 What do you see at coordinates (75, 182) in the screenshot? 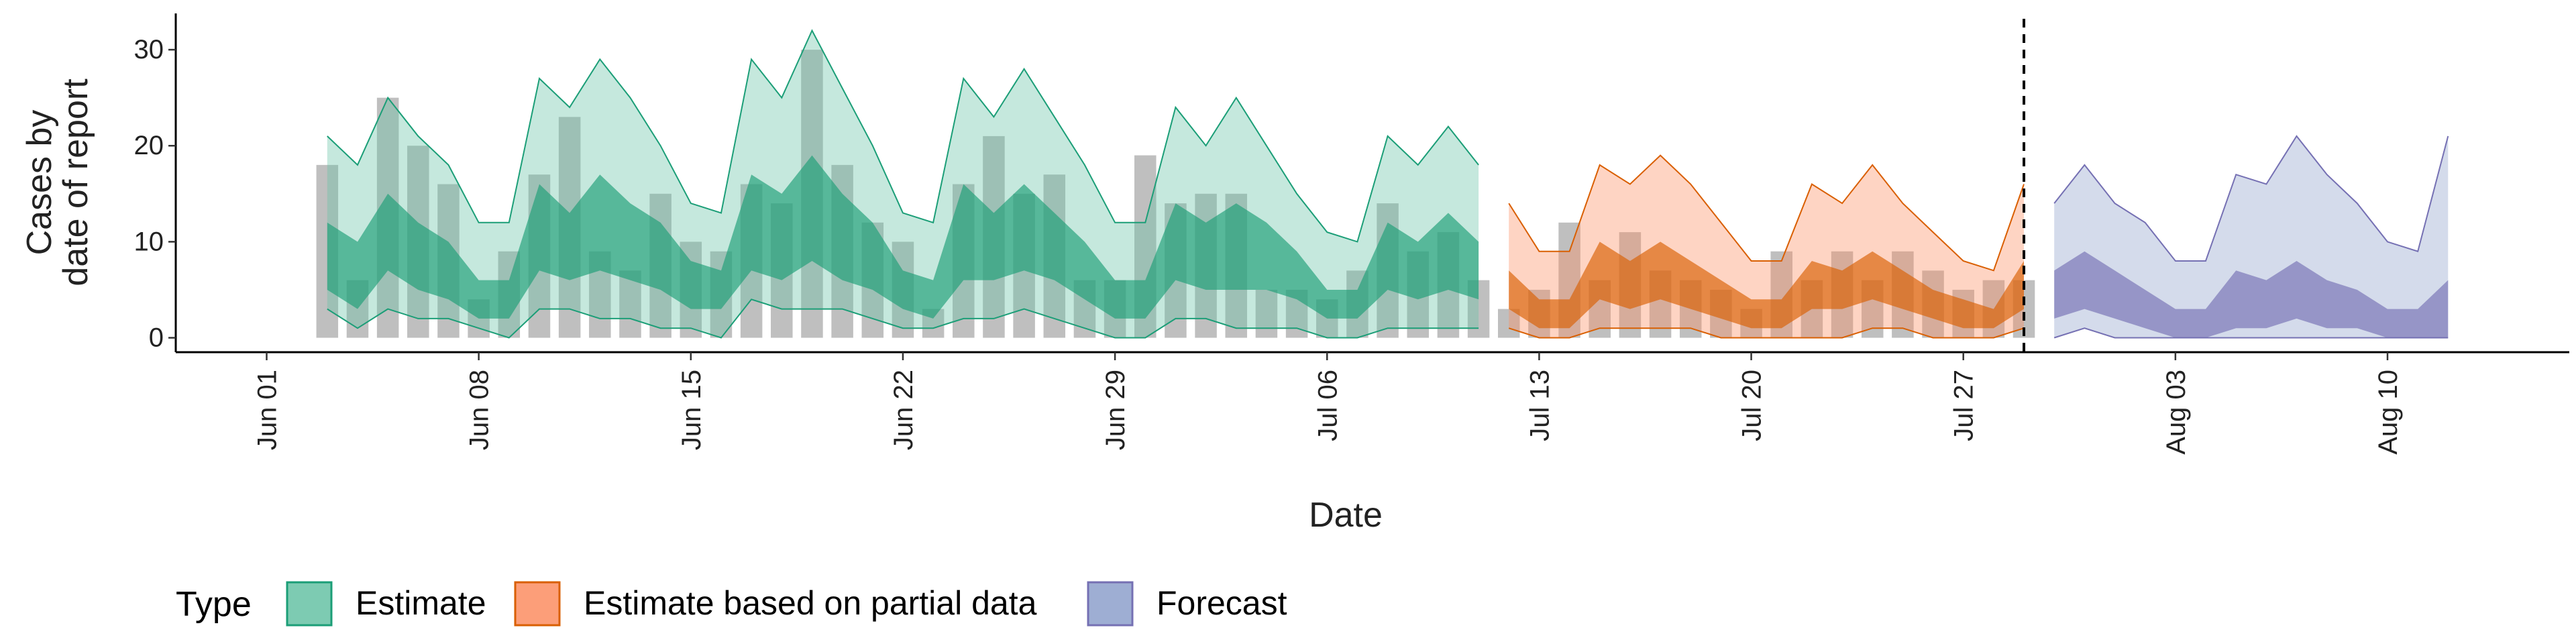
I see `y-axis-title-line-2: date of report` at bounding box center [75, 182].